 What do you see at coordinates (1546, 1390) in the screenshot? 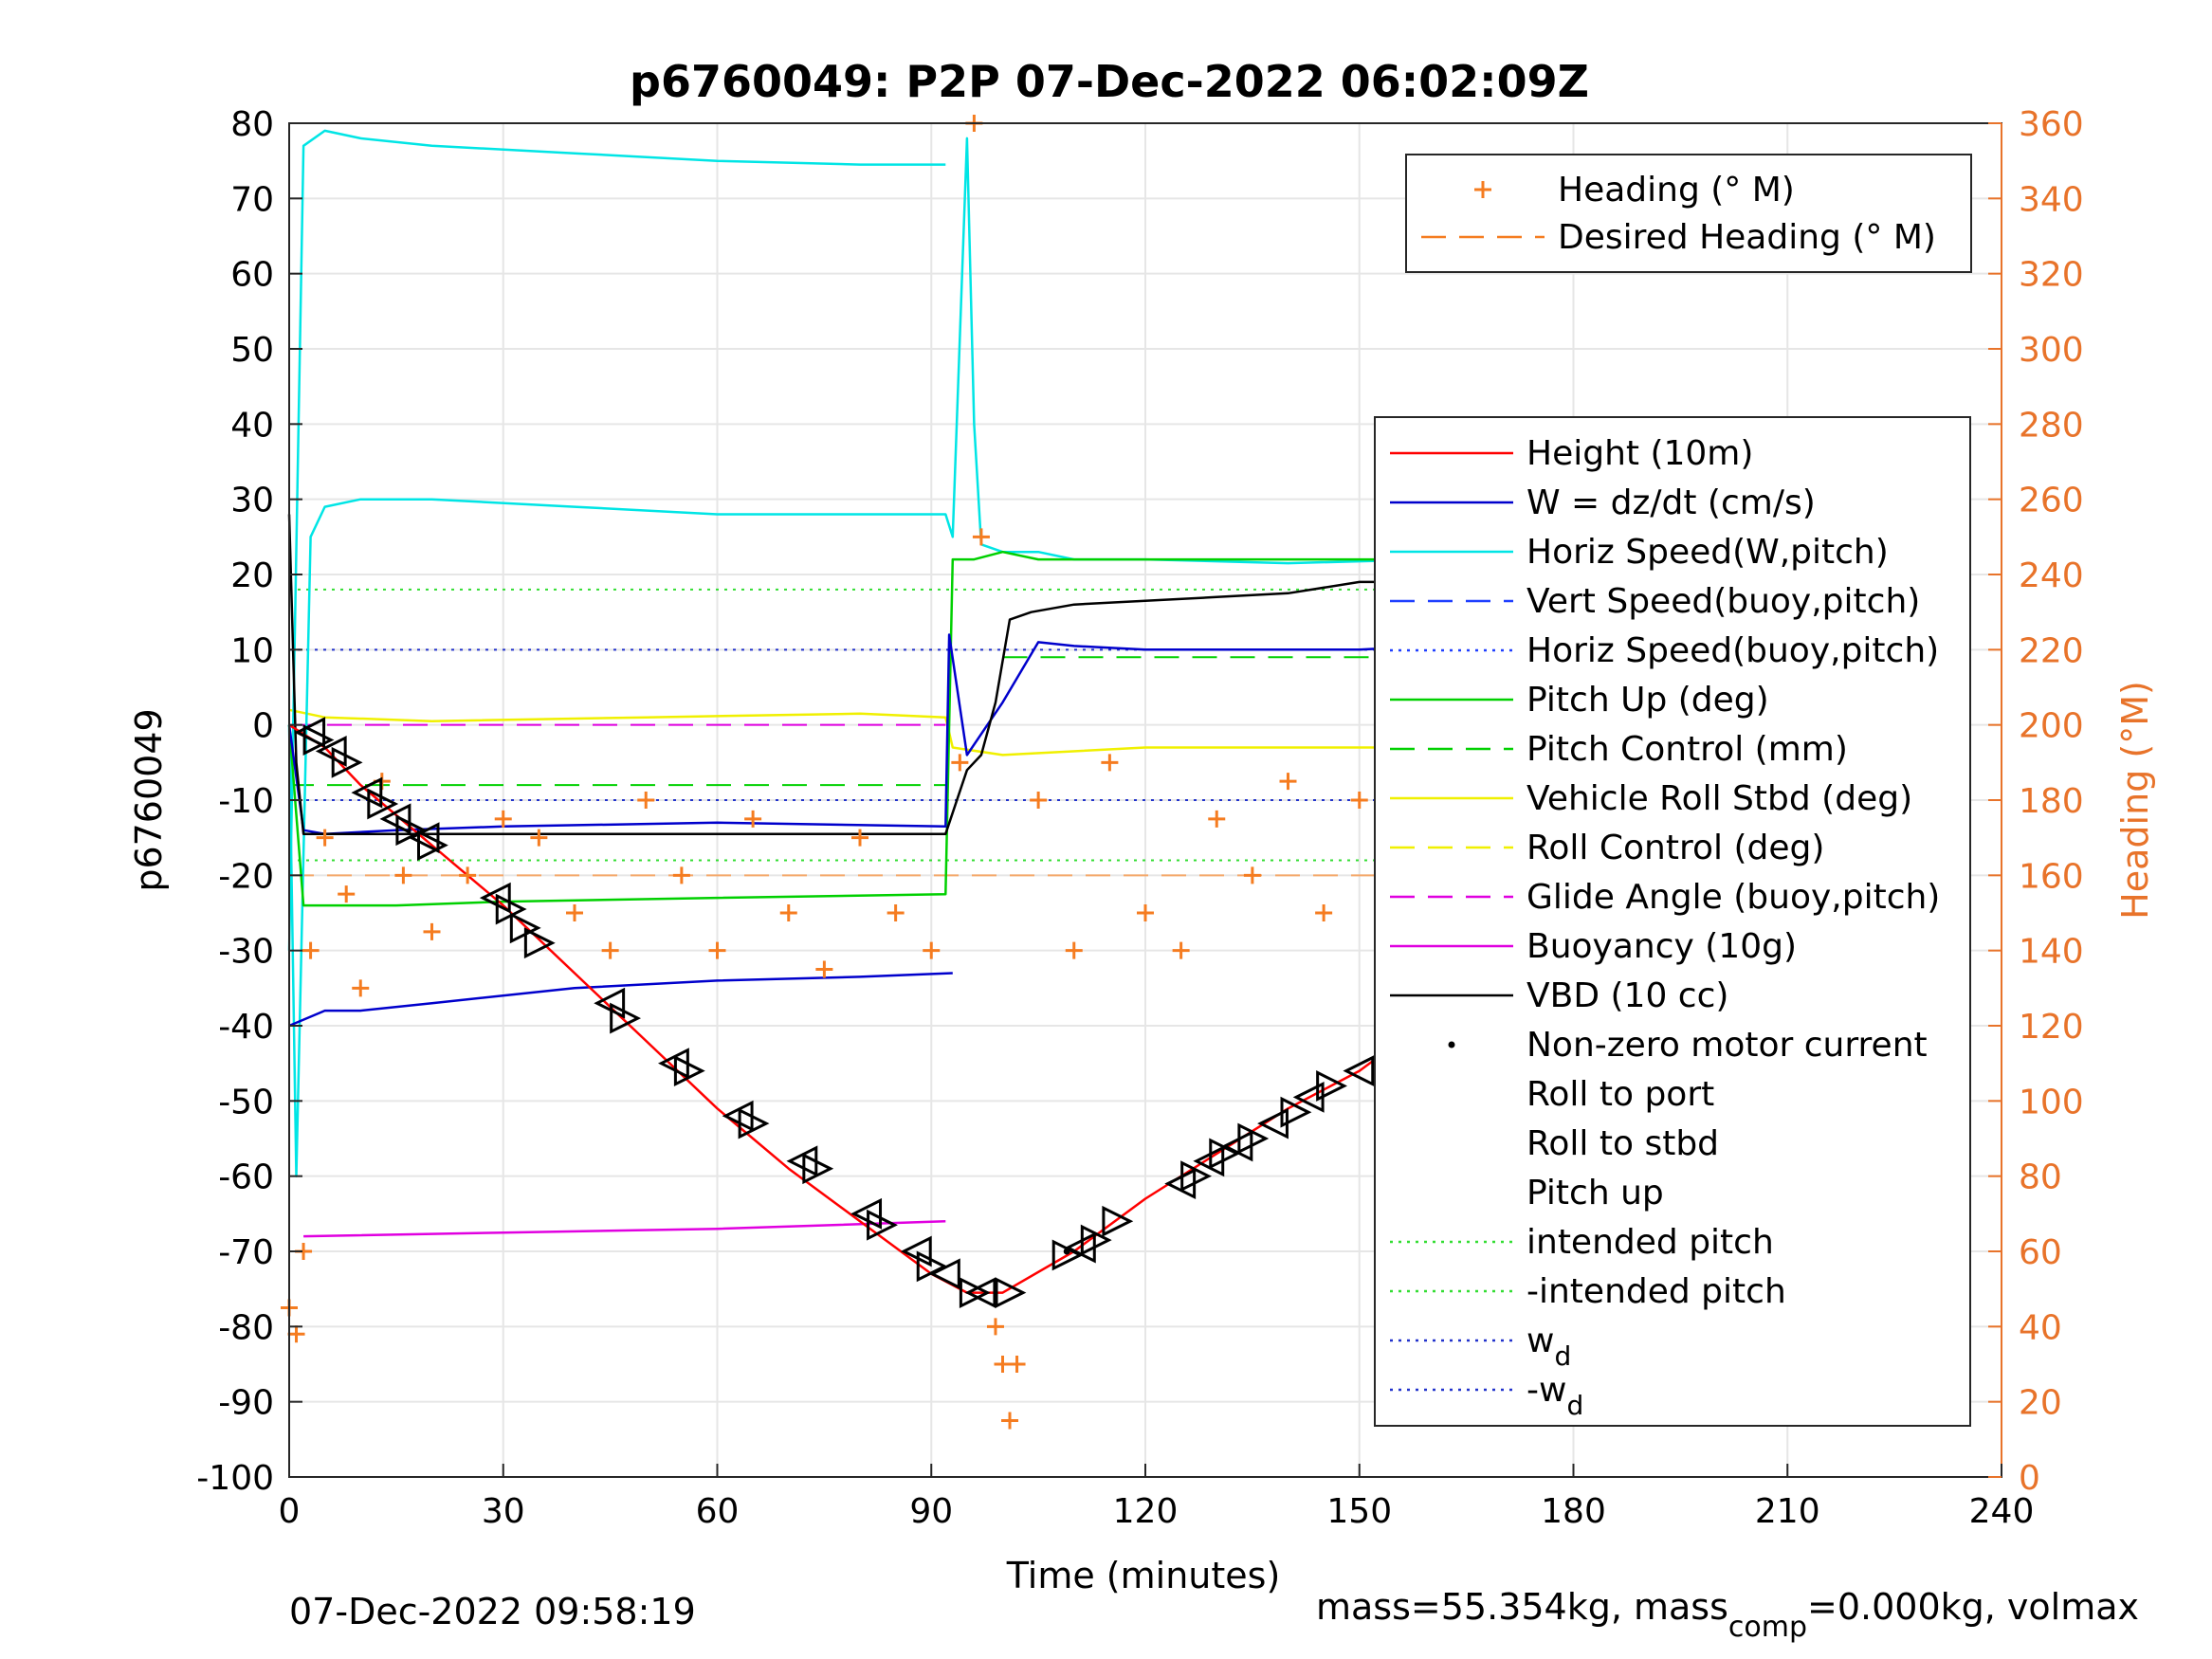
I see `legend-label-text: -w` at bounding box center [1546, 1390].